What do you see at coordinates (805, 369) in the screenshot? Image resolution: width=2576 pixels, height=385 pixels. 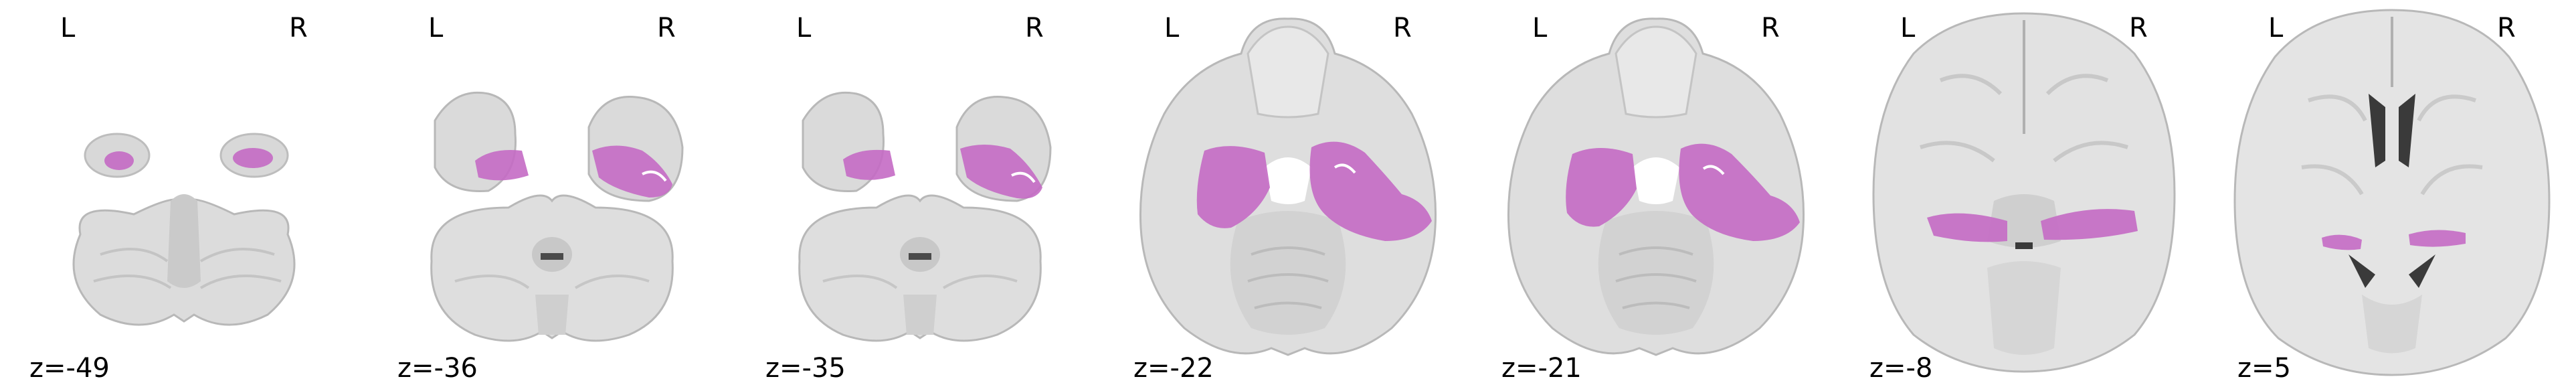 I see `slice-coordinate-label: z=-35` at bounding box center [805, 369].